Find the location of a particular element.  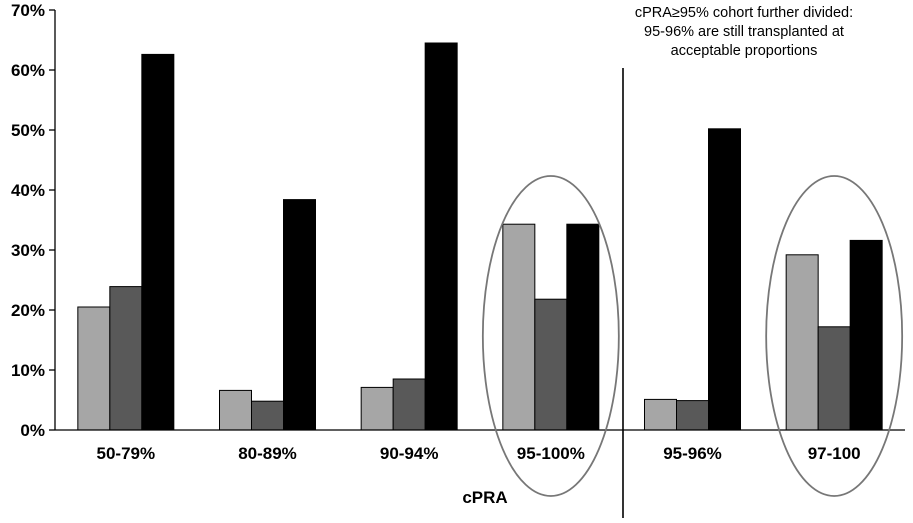

bar-80-89%-series-3 is located at coordinates (299, 315).